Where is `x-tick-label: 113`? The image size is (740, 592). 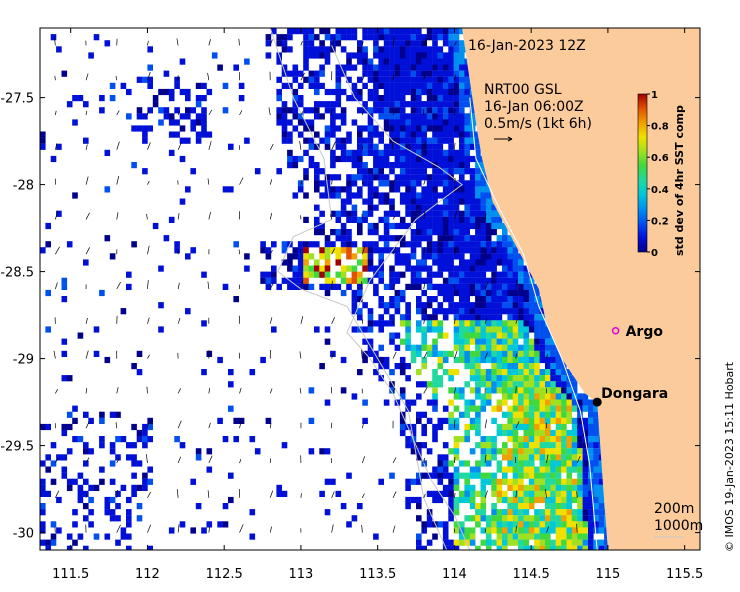 x-tick-label: 113 is located at coordinates (301, 574).